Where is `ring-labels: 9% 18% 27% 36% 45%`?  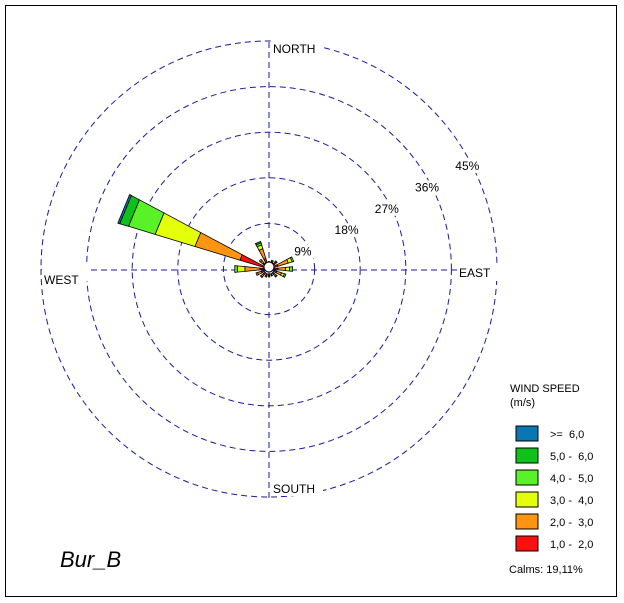 ring-labels: 9% 18% 27% 36% 45% is located at coordinates (389, 208).